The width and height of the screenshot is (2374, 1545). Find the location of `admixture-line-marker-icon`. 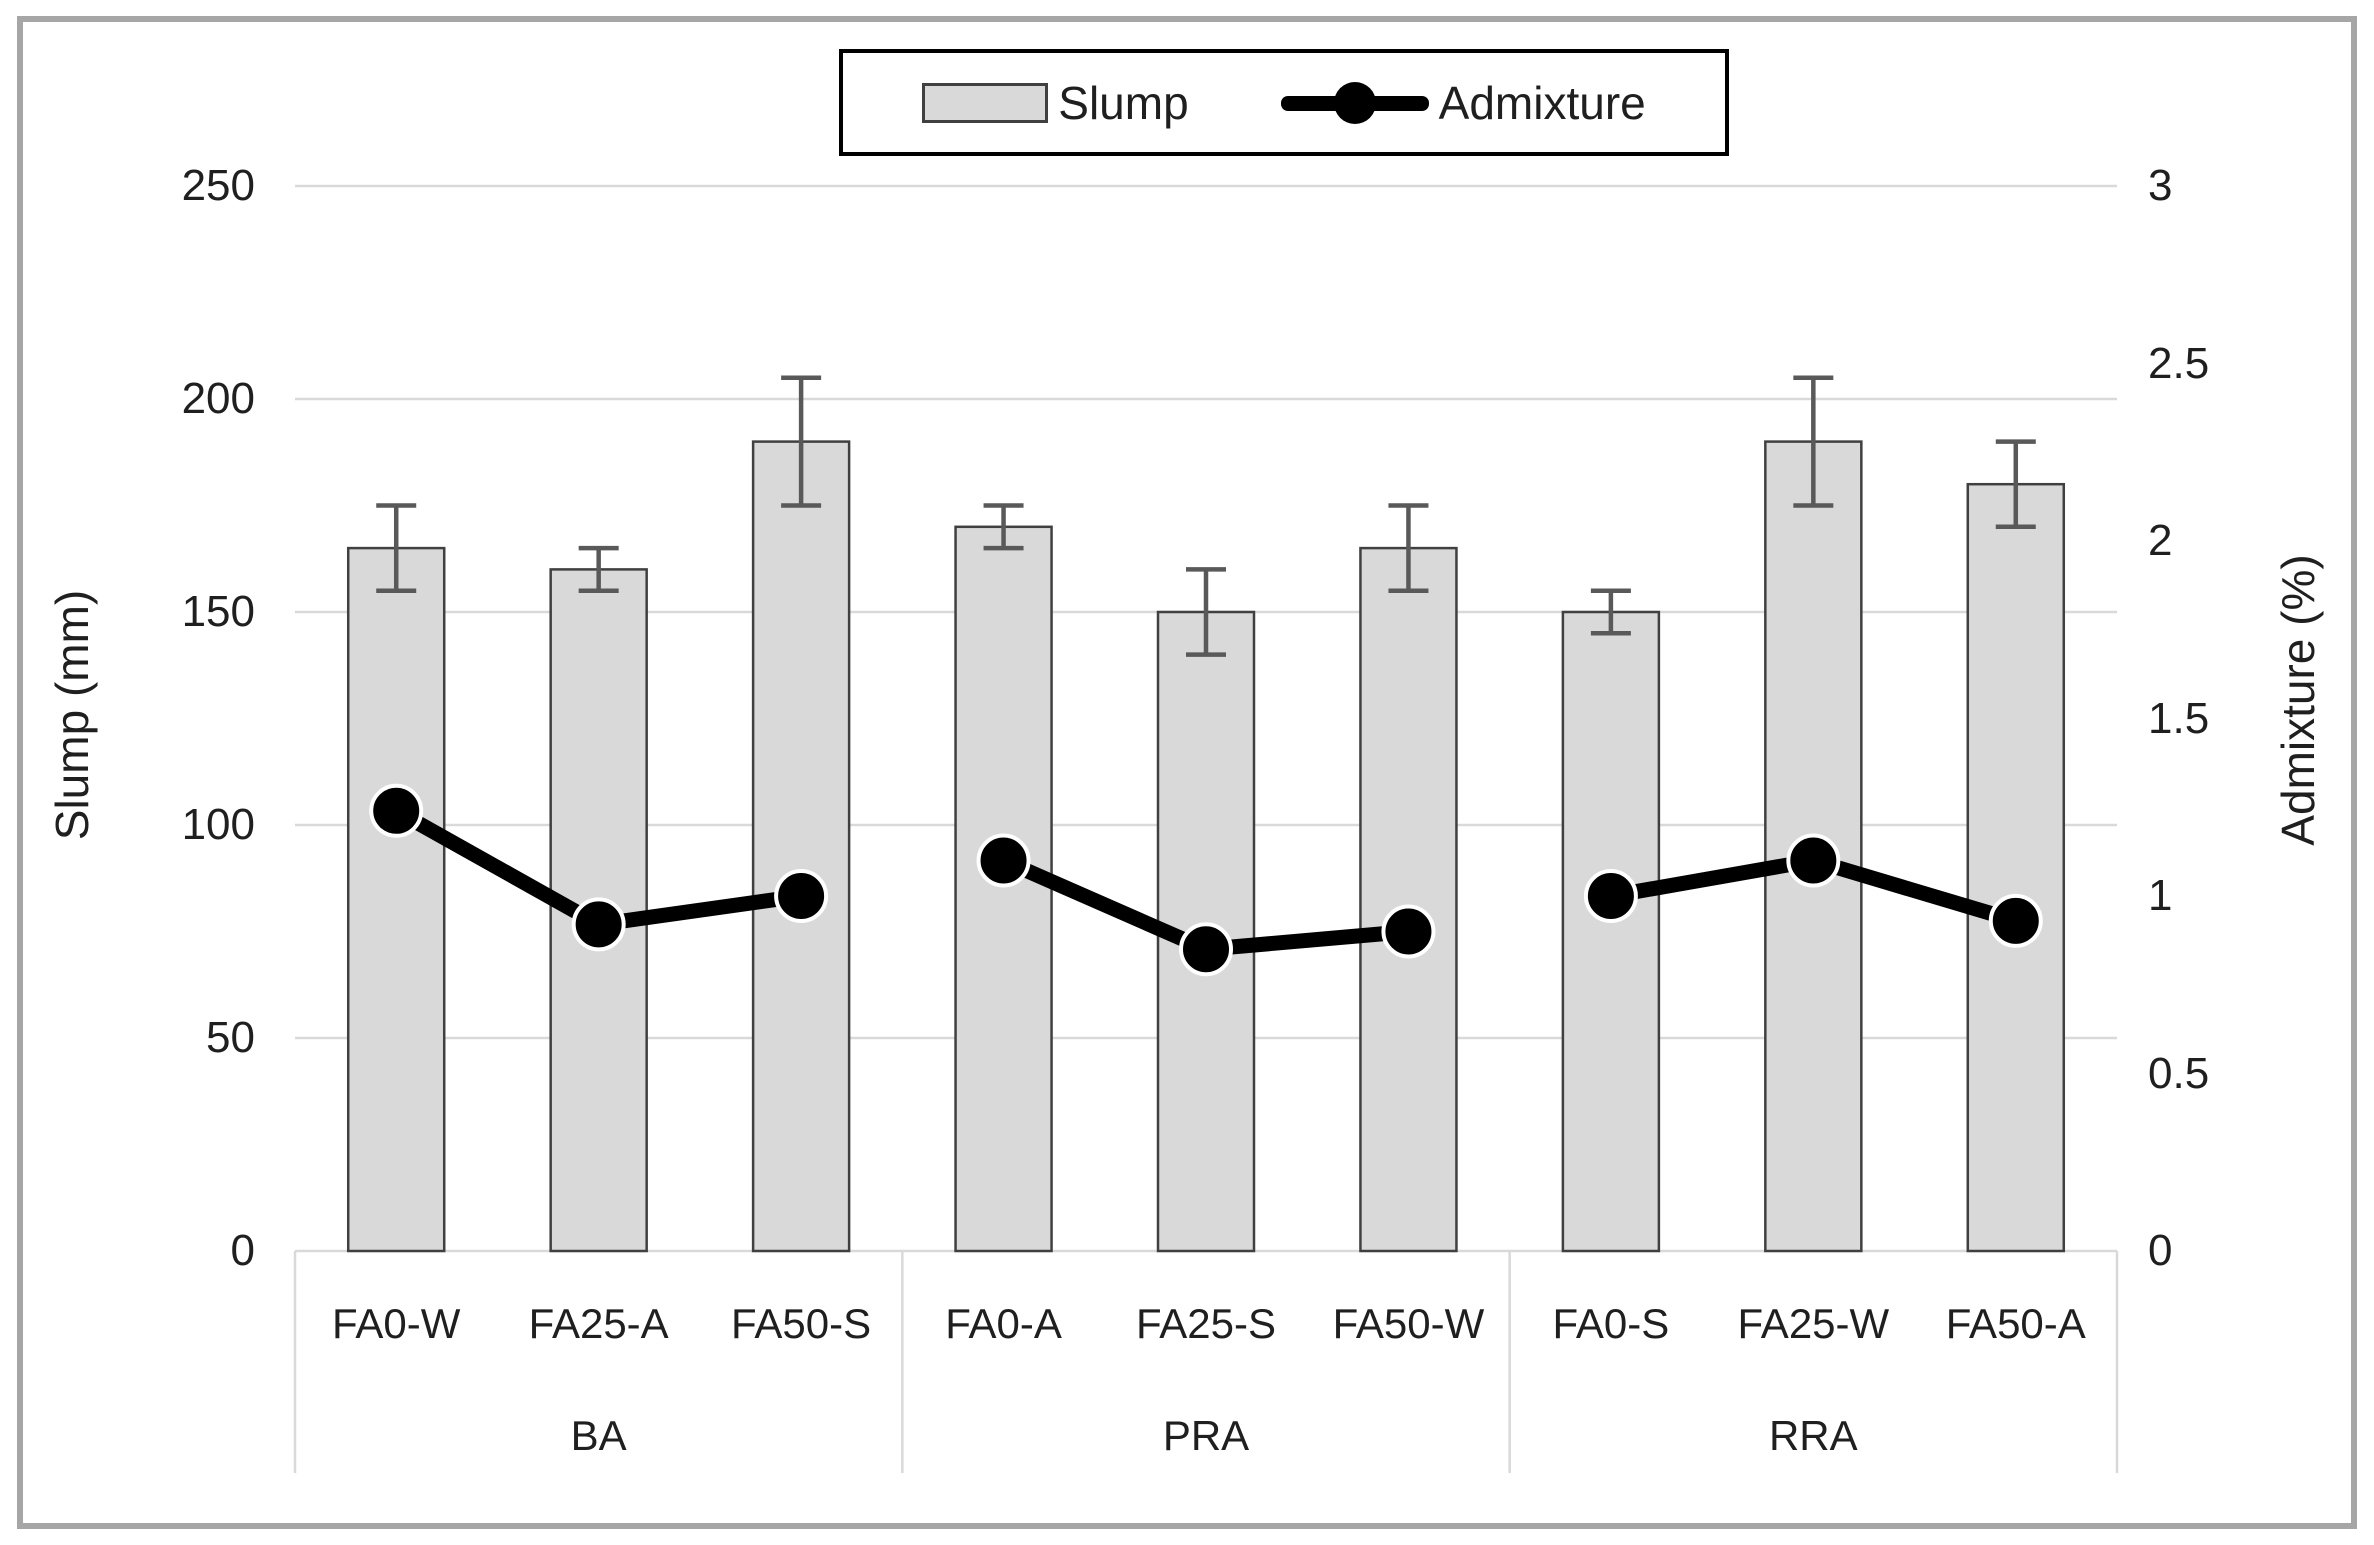

admixture-line-marker-icon is located at coordinates (1354, 103).